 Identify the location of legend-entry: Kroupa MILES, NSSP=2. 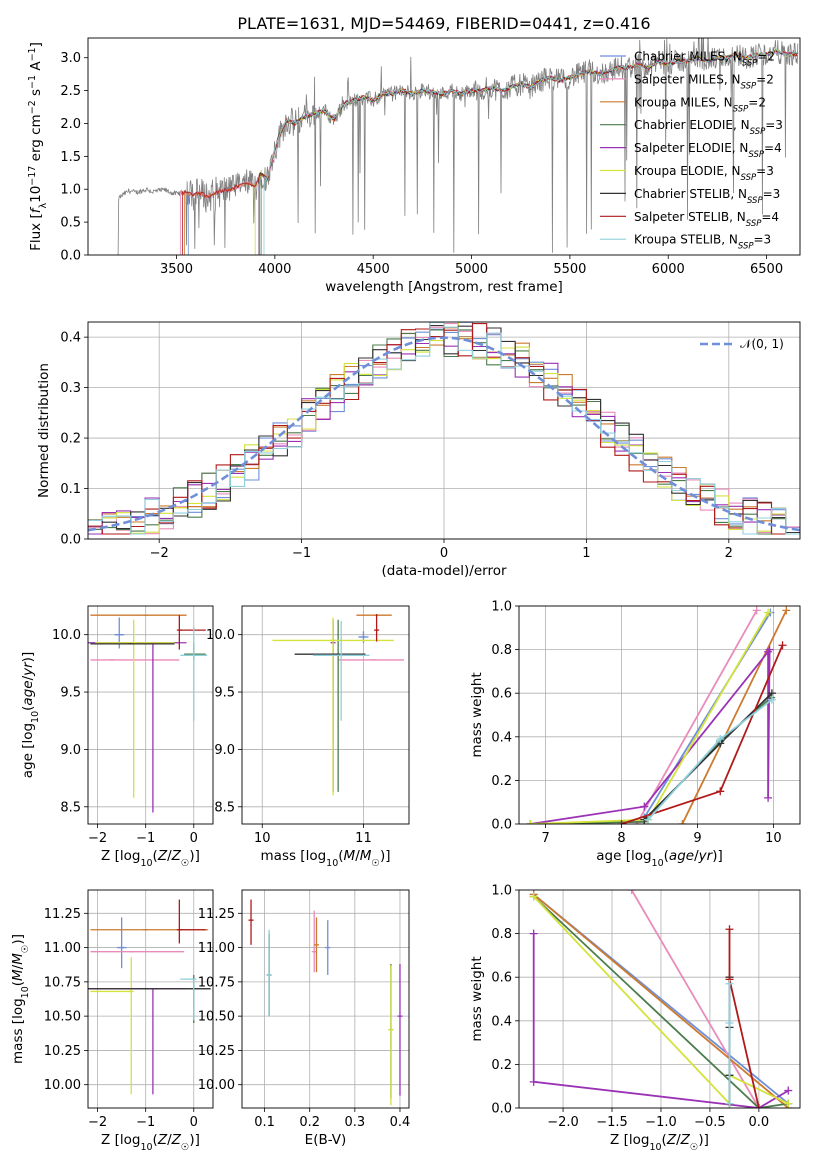
(700, 104).